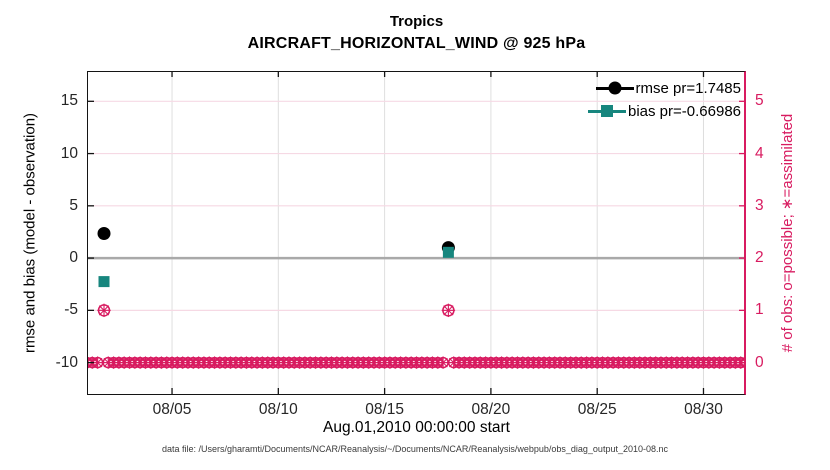  What do you see at coordinates (759, 101) in the screenshot?
I see `y-right-tick-label: 5` at bounding box center [759, 101].